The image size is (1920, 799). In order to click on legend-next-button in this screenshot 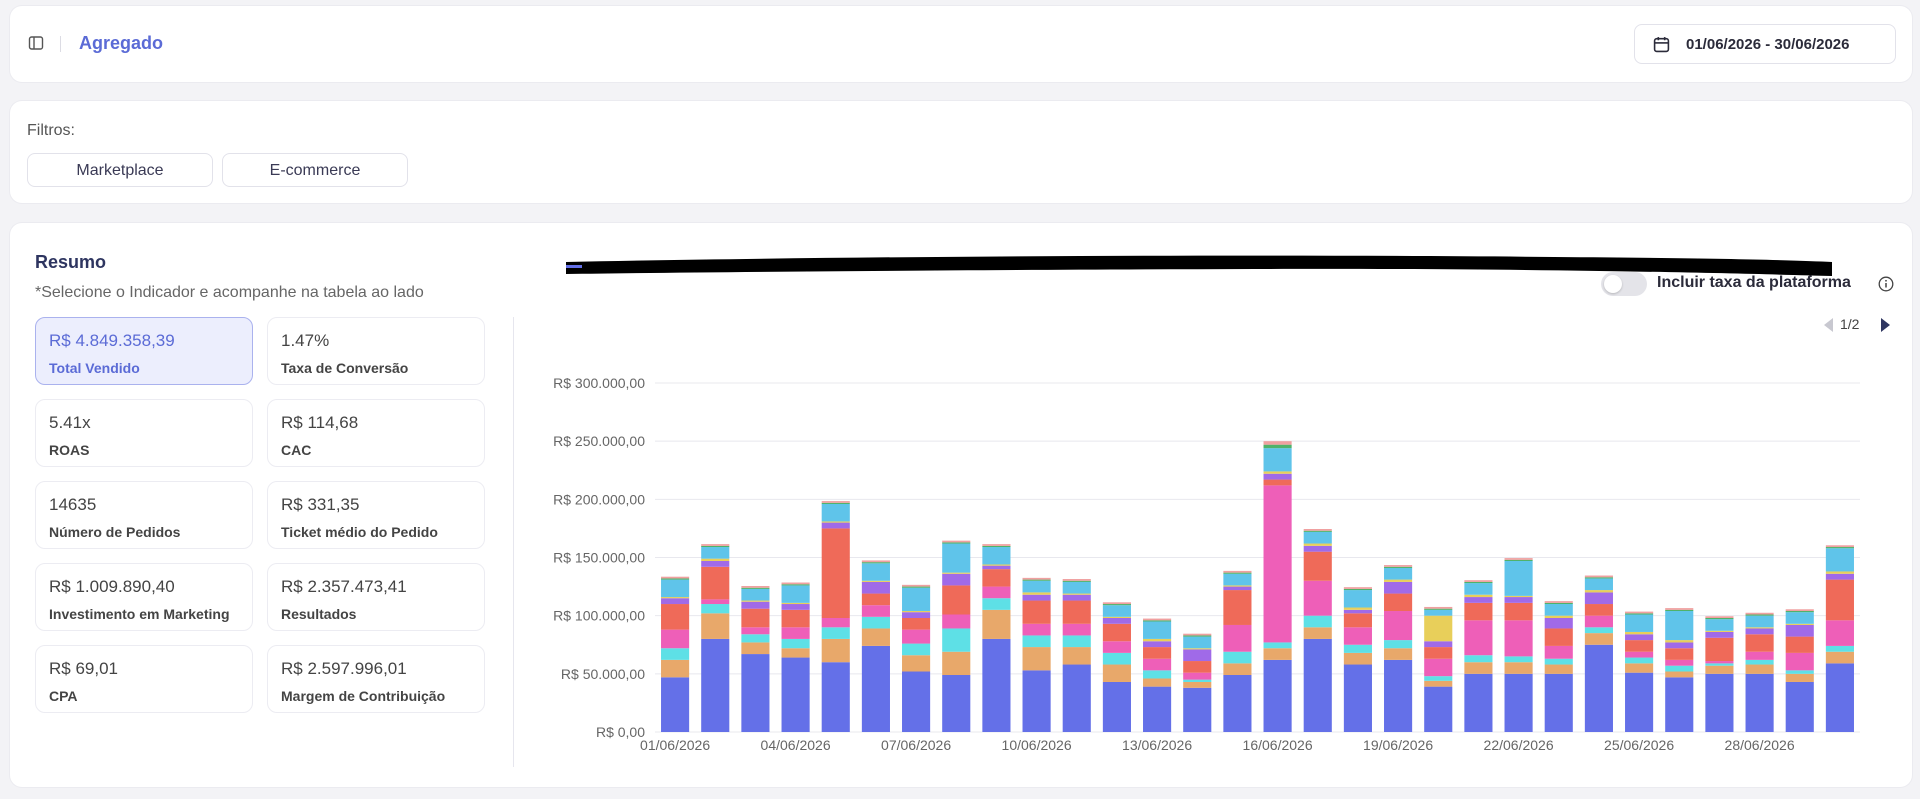, I will do `click(1885, 325)`.